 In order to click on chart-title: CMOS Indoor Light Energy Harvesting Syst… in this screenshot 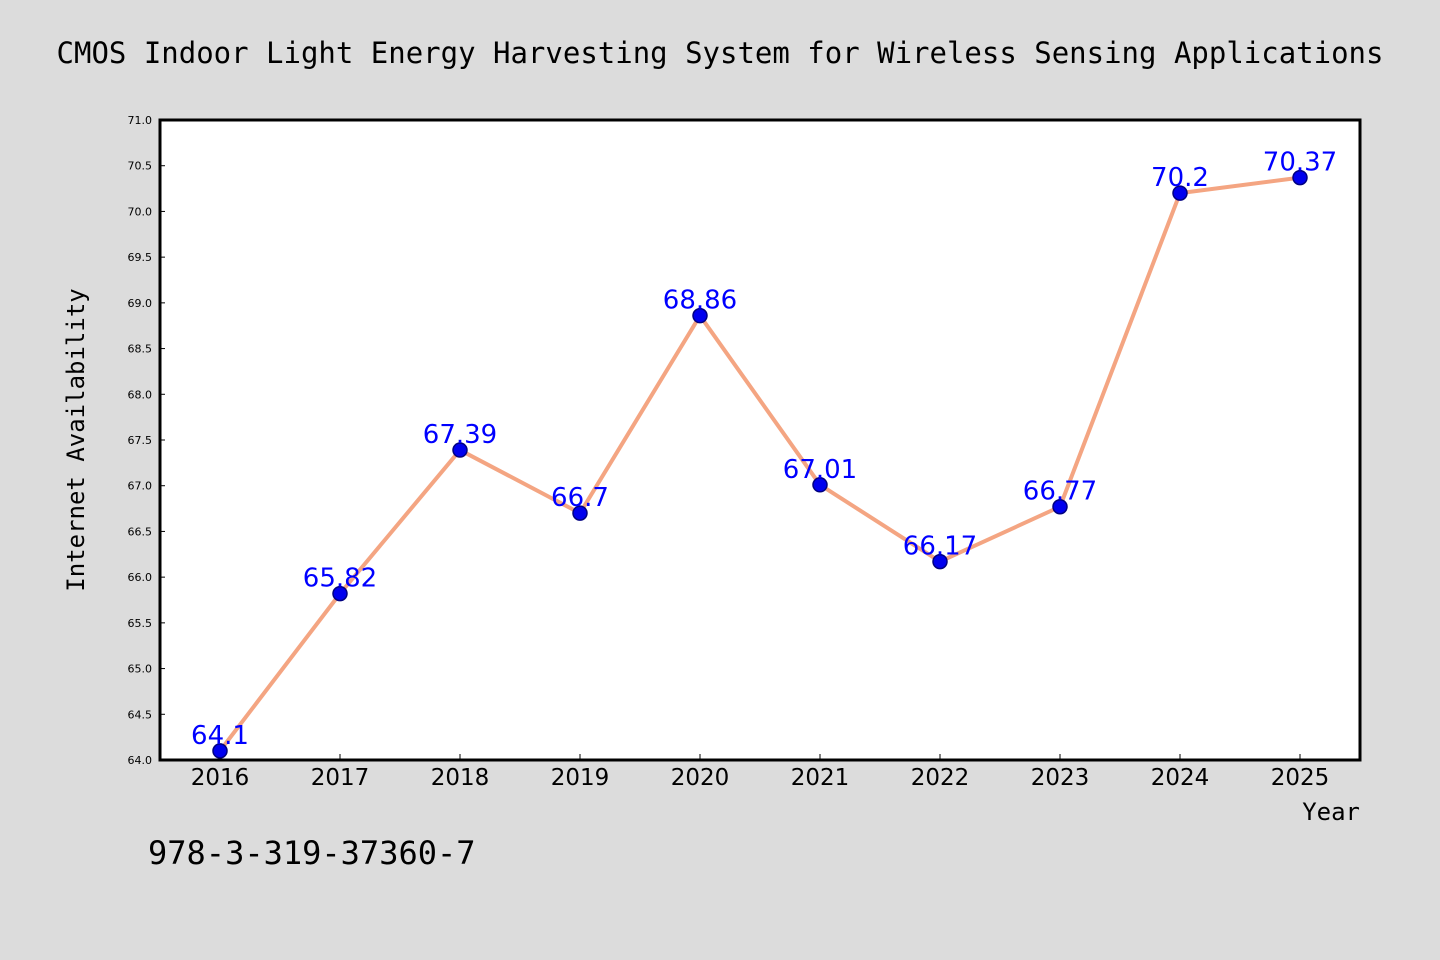, I will do `click(720, 53)`.